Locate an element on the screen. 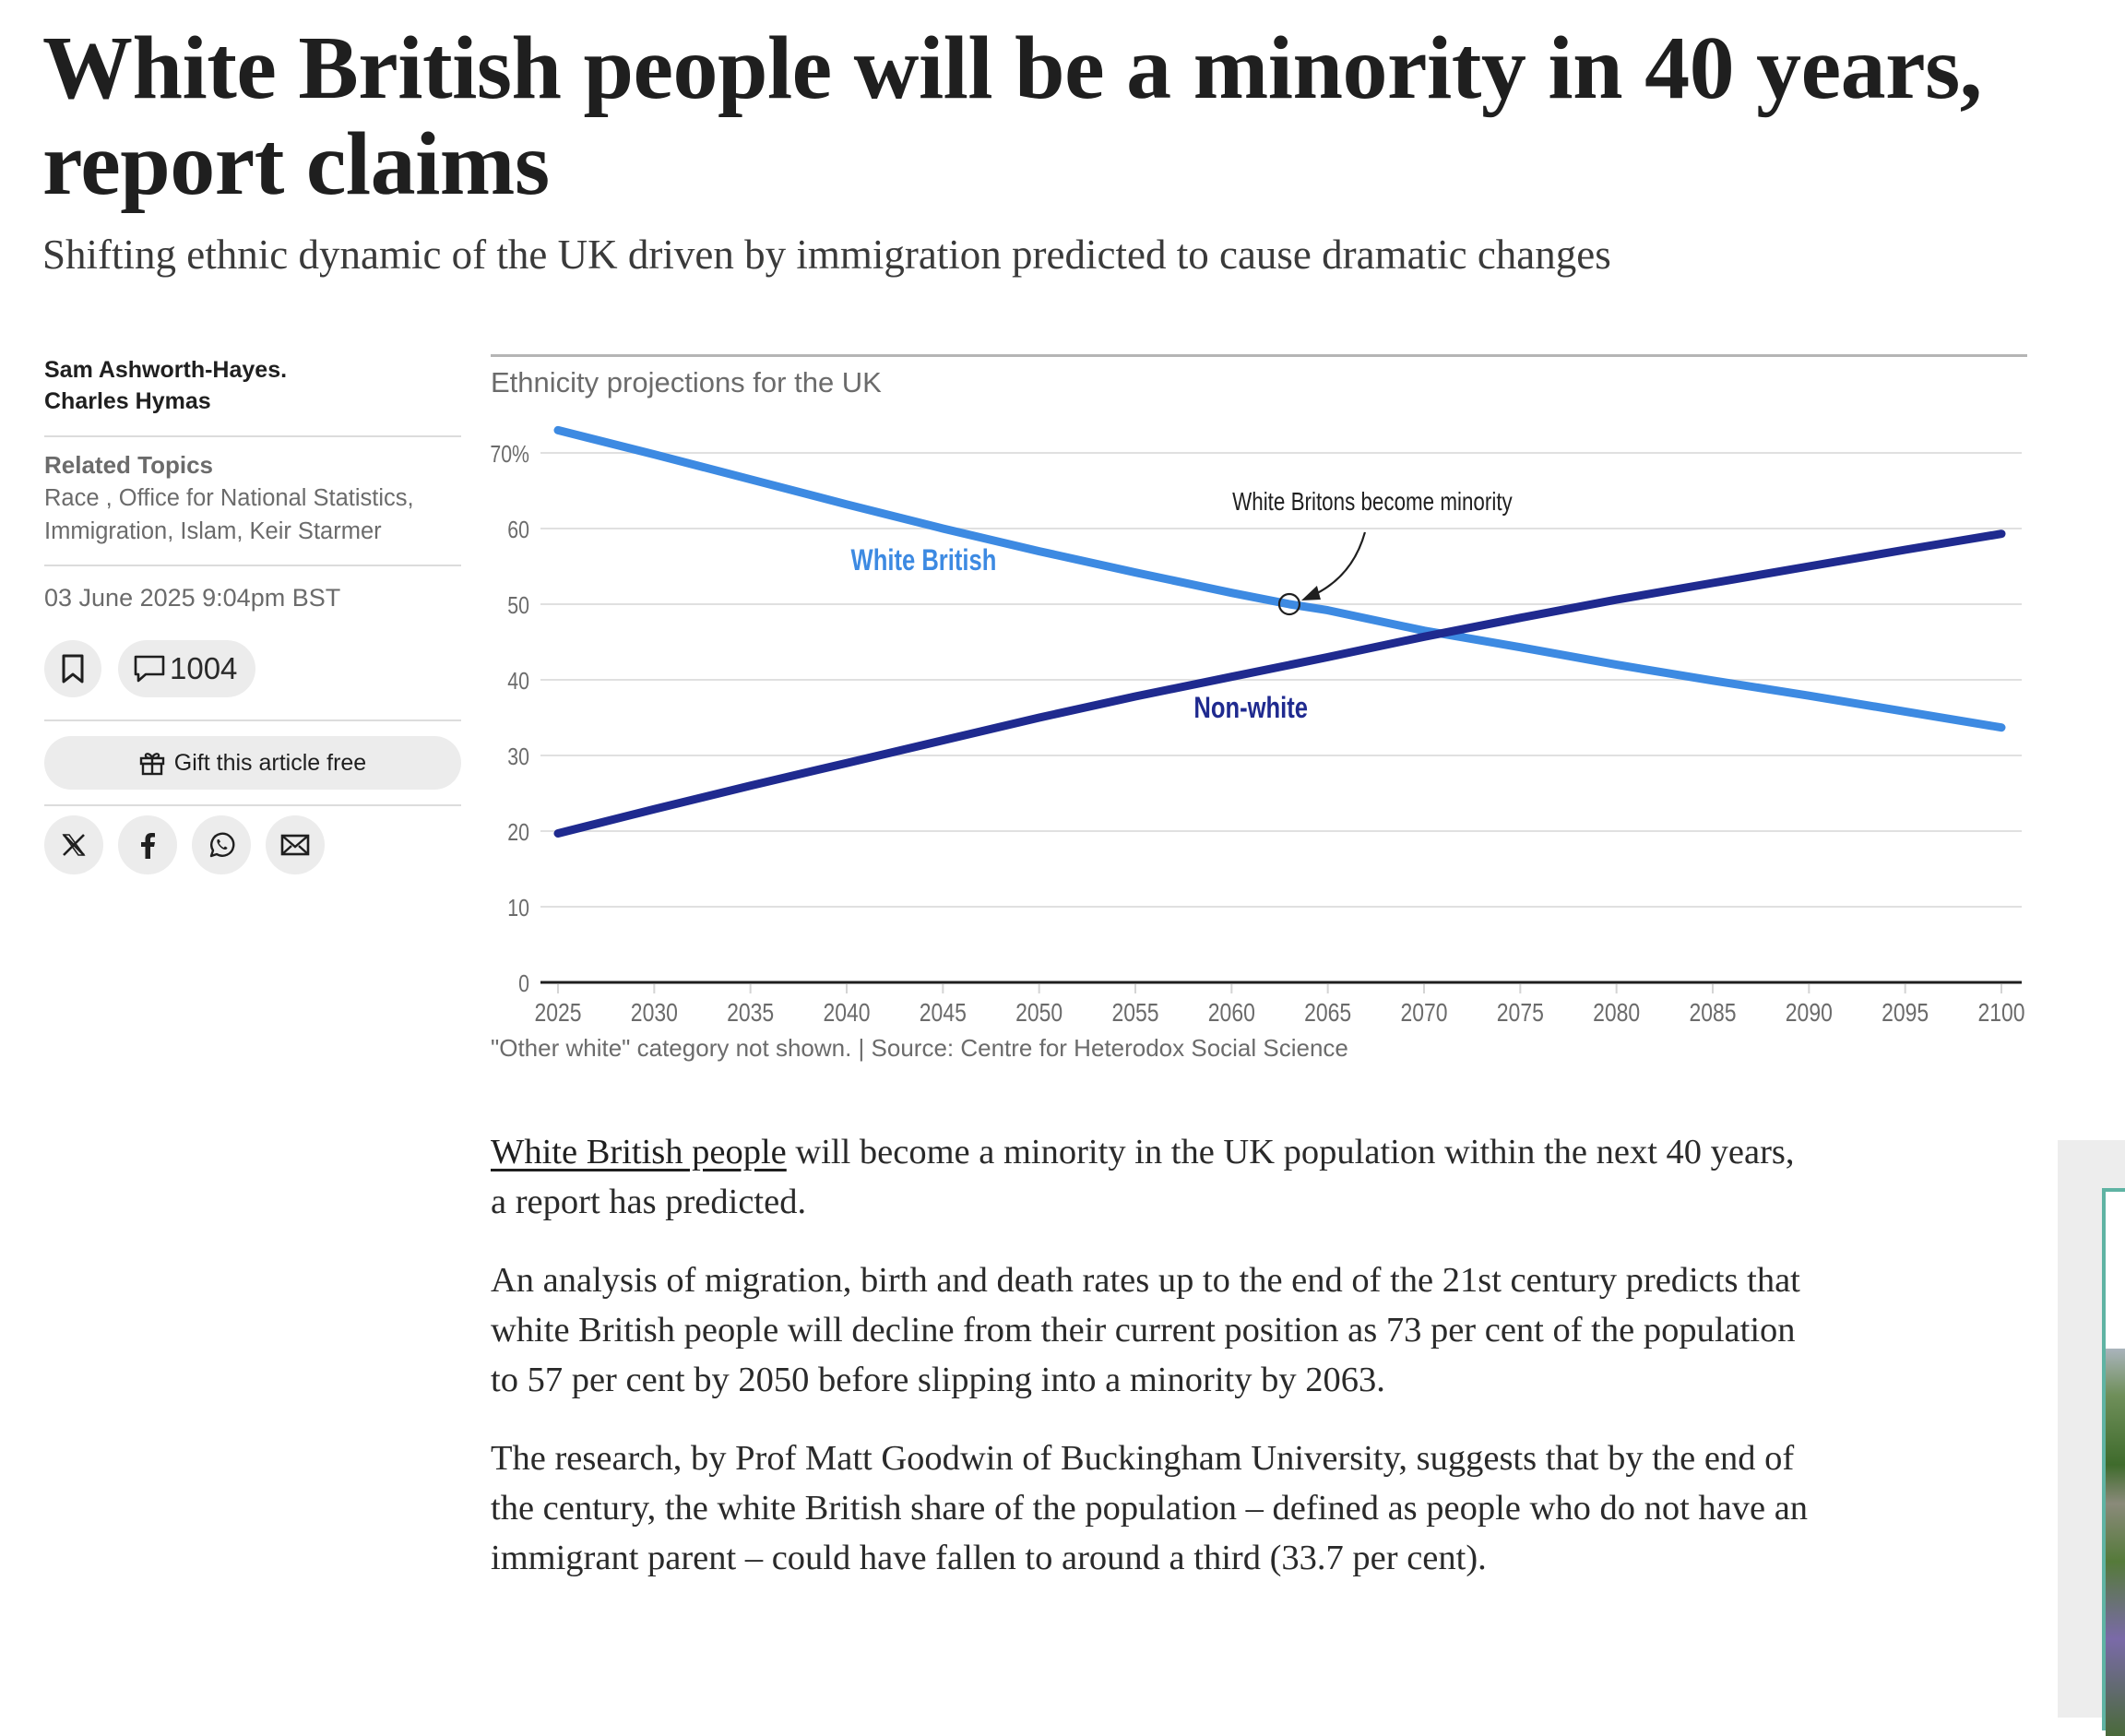 This screenshot has height=1736, width=2125. x-tick-label: 2080 is located at coordinates (1616, 1013).